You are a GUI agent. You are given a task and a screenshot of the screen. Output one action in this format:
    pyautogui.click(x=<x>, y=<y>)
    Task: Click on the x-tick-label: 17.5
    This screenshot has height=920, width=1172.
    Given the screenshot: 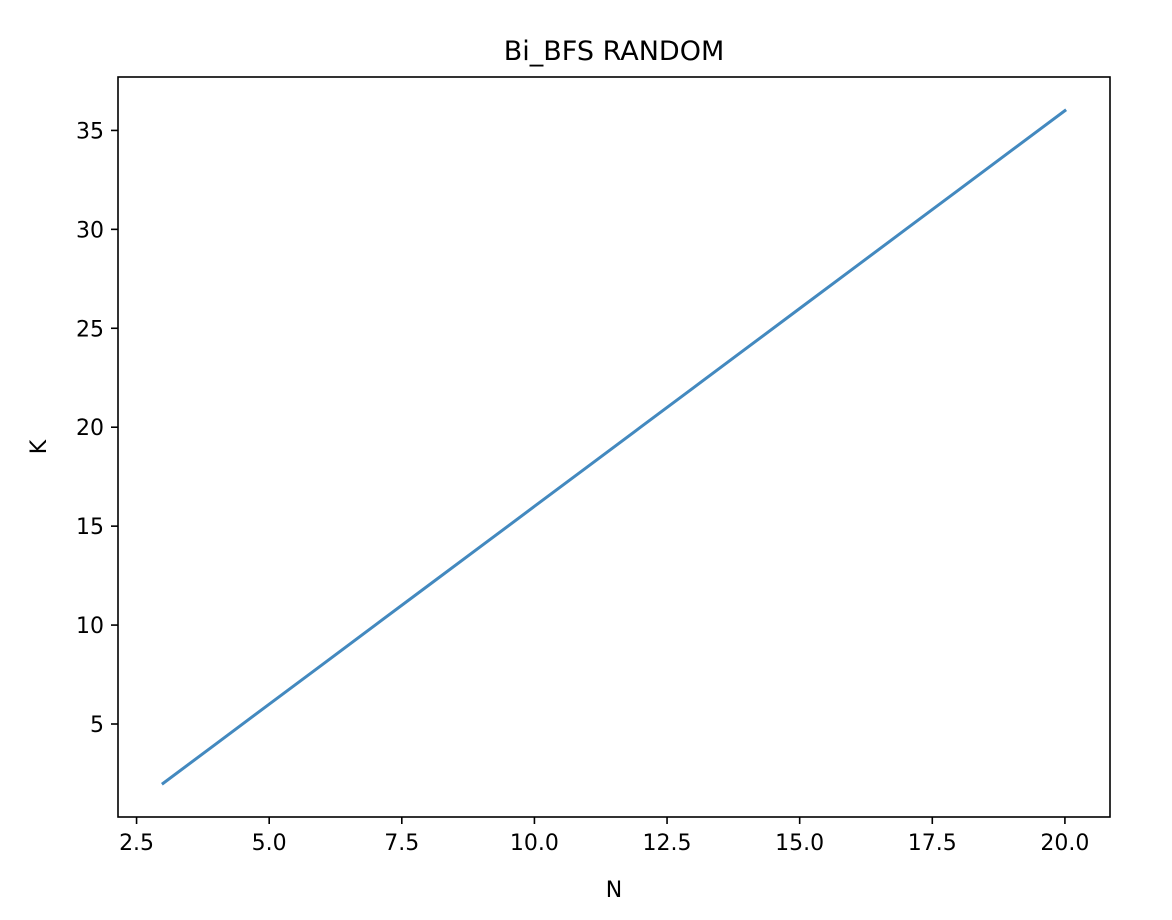 What is the action you would take?
    pyautogui.click(x=932, y=843)
    